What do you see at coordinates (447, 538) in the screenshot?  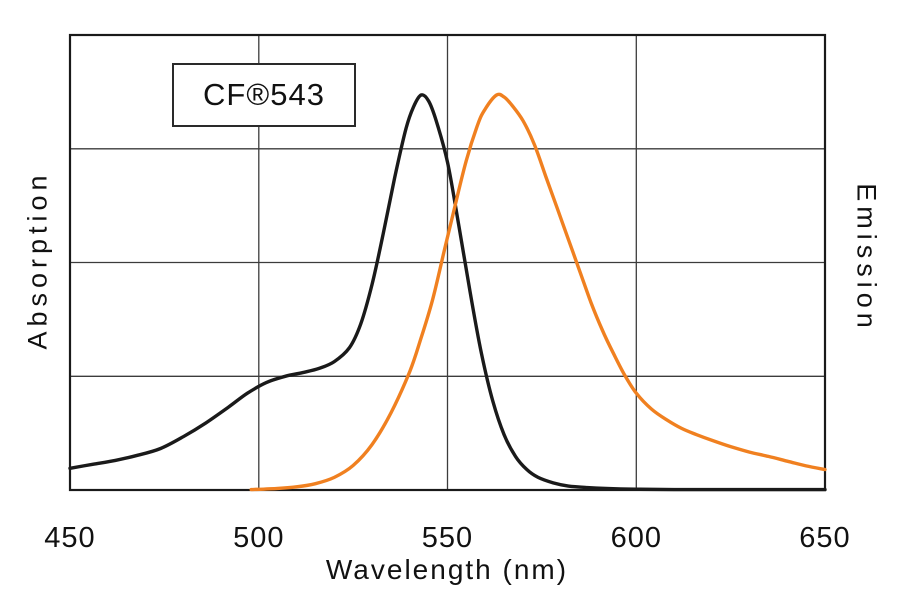 I see `x-tick-label: 550` at bounding box center [447, 538].